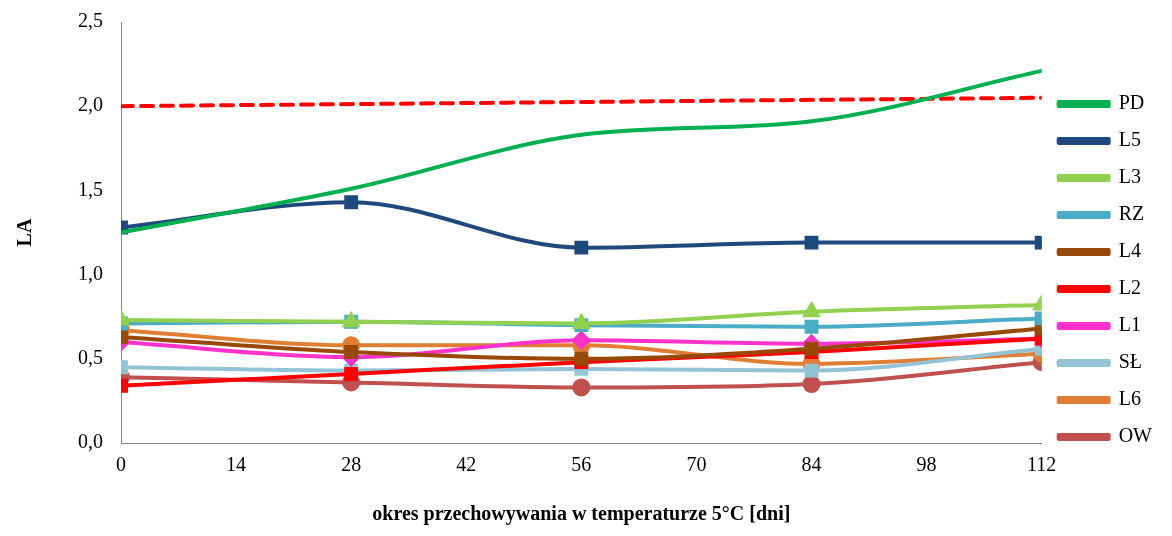  Describe the element at coordinates (926, 464) in the screenshot. I see `x-tick-label: 98` at that location.